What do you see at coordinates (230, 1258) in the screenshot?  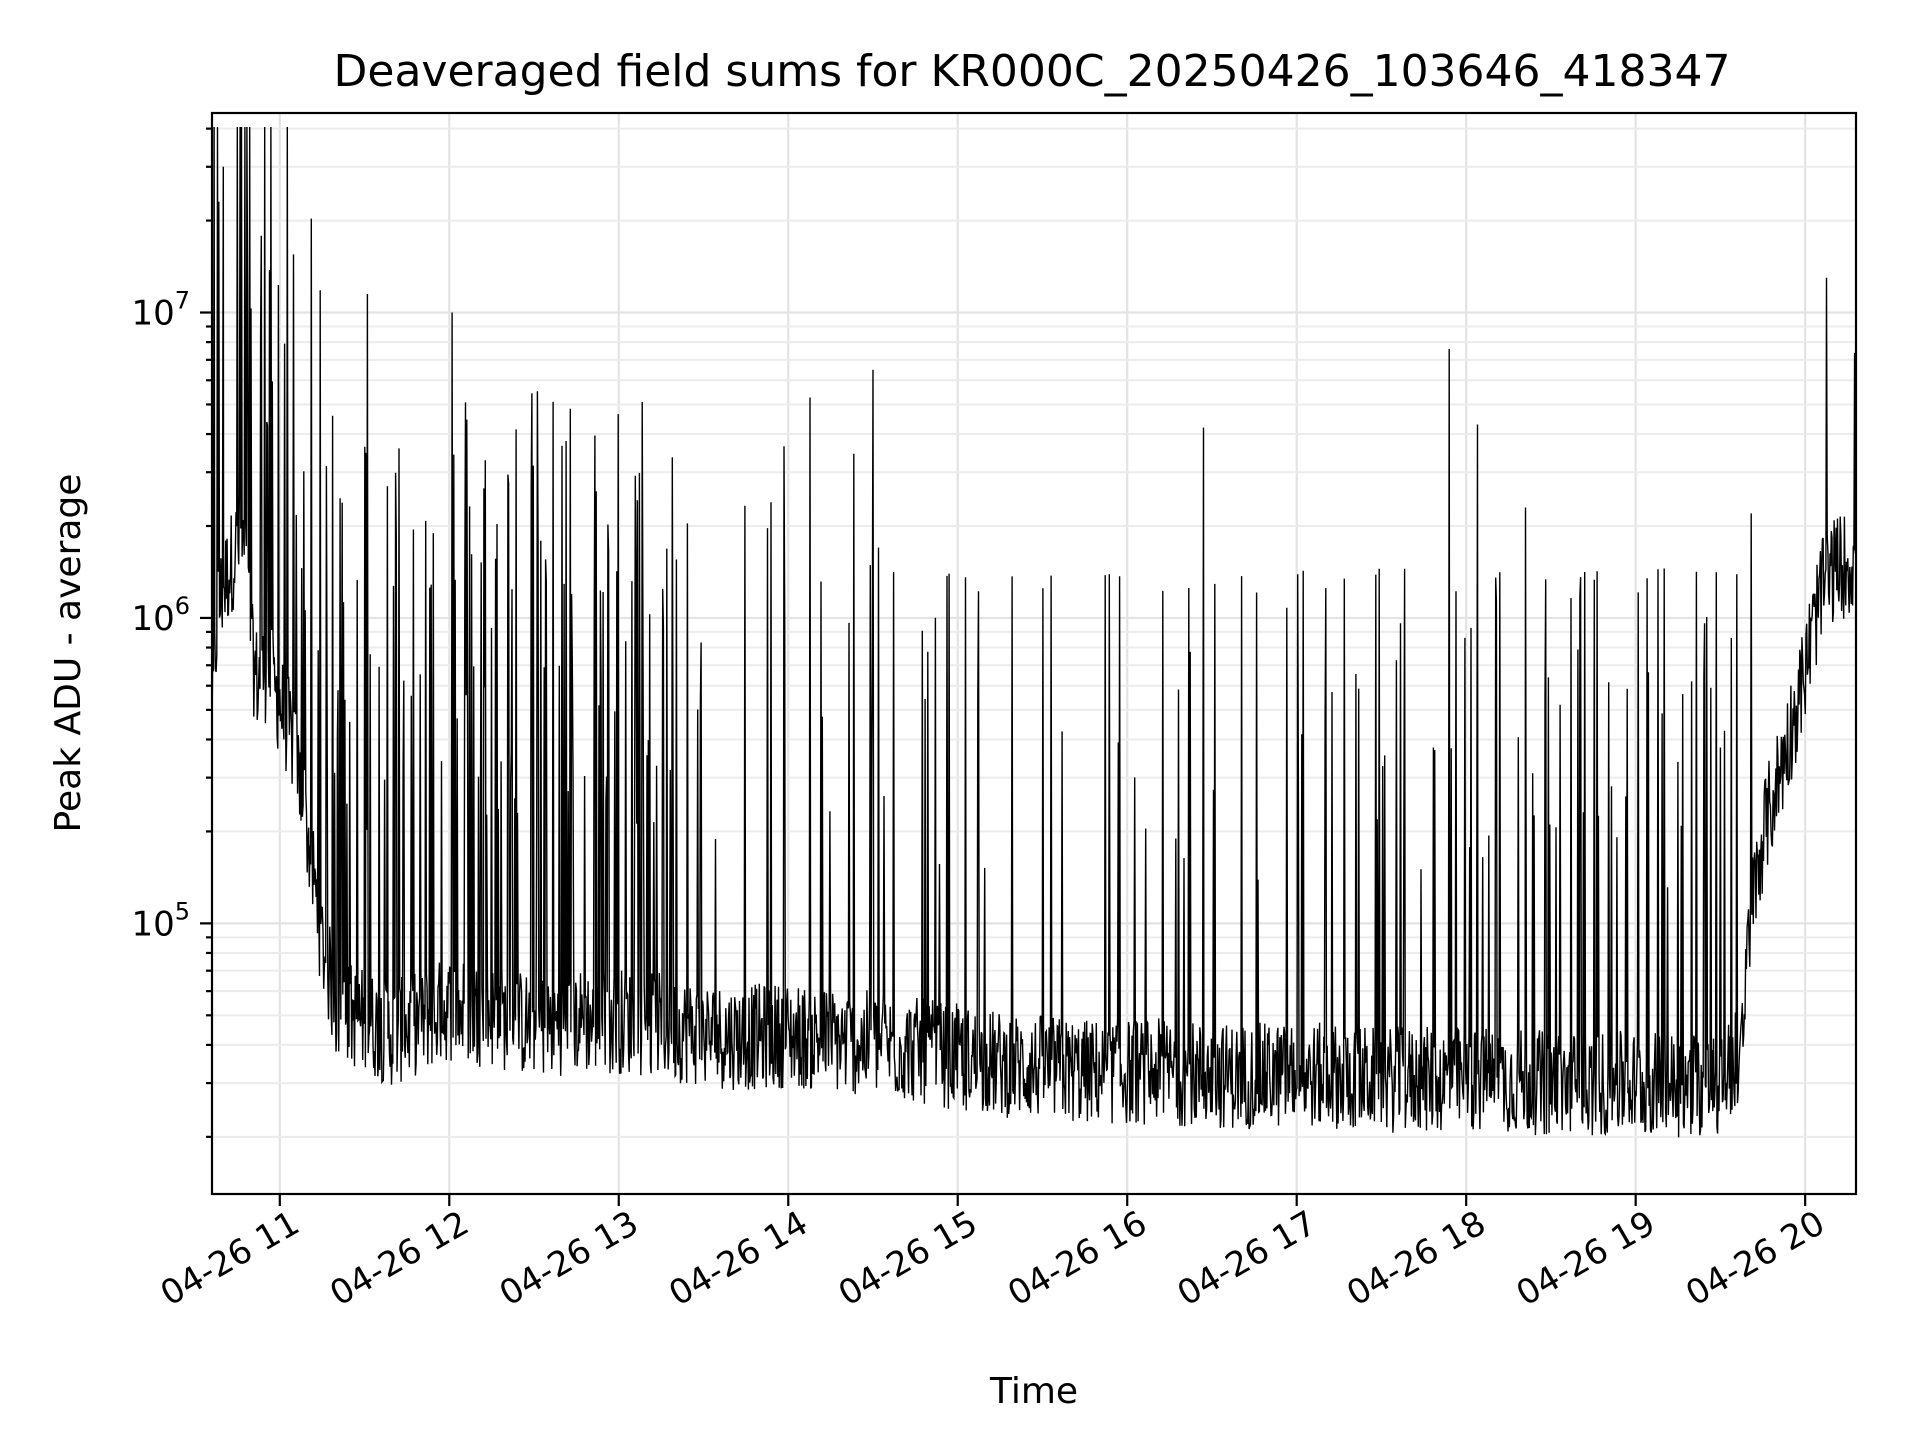 I see `x-tick-label: 04-26 11` at bounding box center [230, 1258].